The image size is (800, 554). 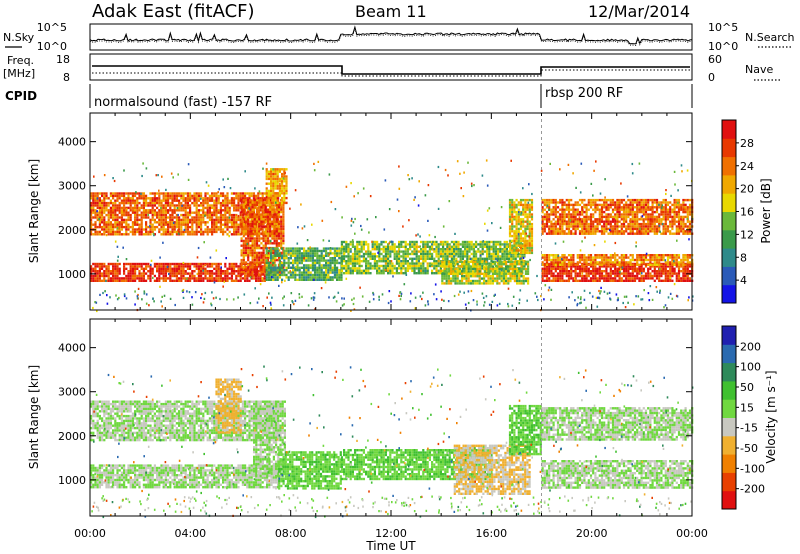 I want to click on colorbar-tick-label: 200, so click(x=750, y=346).